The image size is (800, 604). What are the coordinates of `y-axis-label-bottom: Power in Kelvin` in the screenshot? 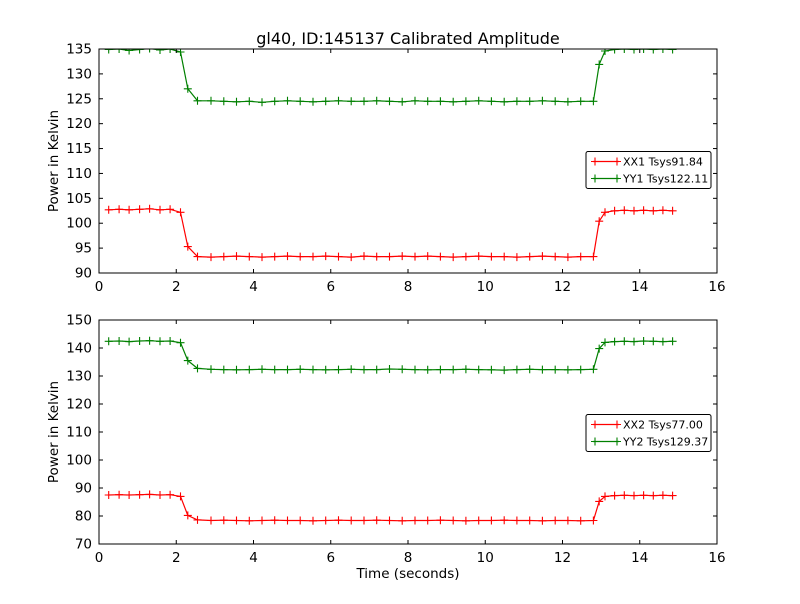 It's located at (54, 432).